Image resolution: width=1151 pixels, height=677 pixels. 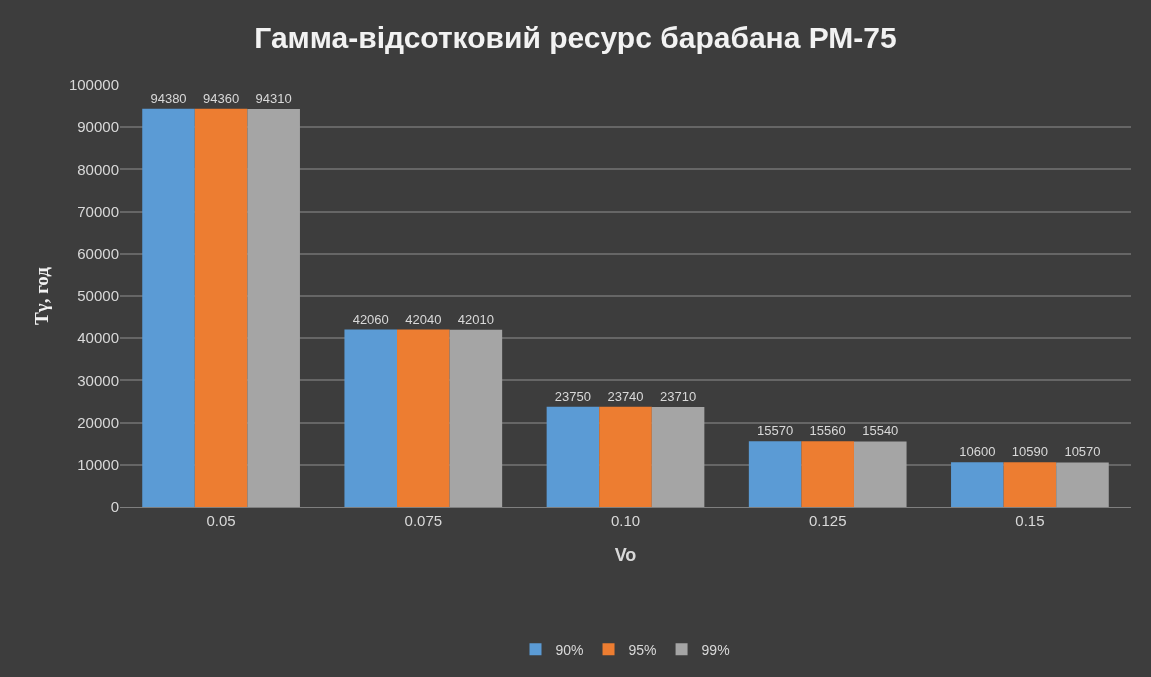 What do you see at coordinates (575, 38) in the screenshot?
I see `chart-title: Гамма-відсотковий ресурс барабана РМ-75` at bounding box center [575, 38].